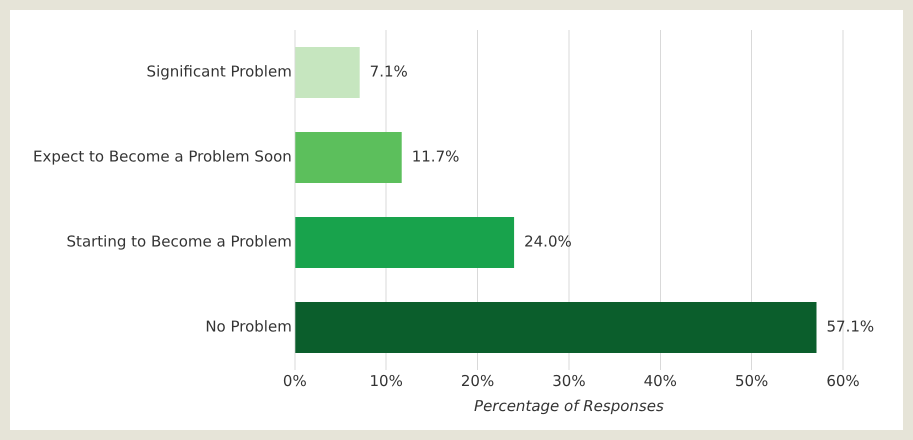 The height and width of the screenshot is (440, 913). Describe the element at coordinates (294, 381) in the screenshot. I see `x-tick-label: 0%` at that location.